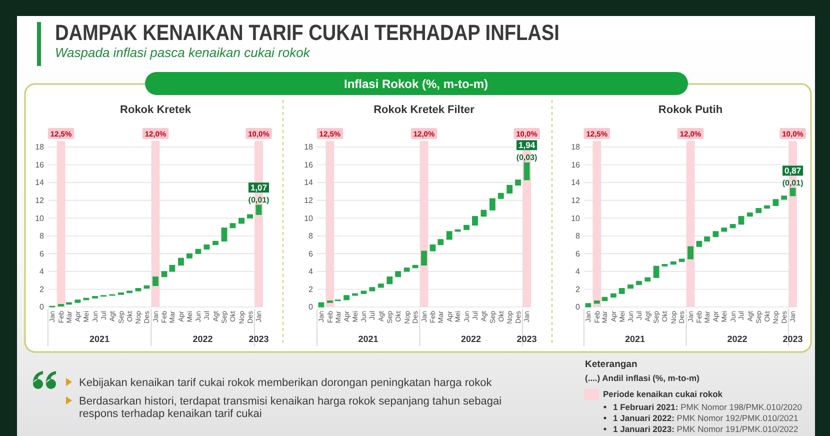  Describe the element at coordinates (416, 84) in the screenshot. I see `text: Inflasi Rokok (%, m-to-m)` at that location.